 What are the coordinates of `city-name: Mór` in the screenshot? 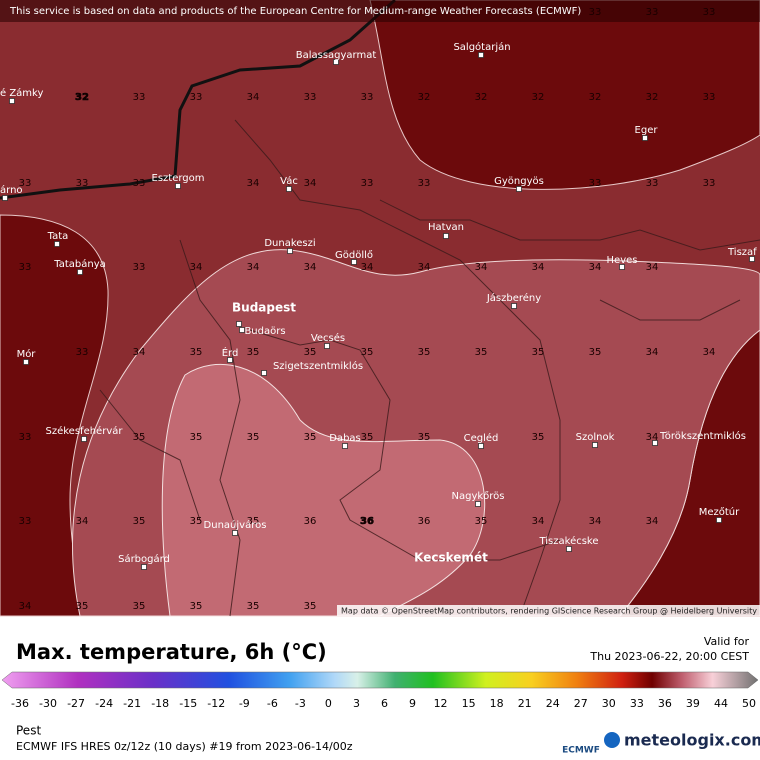 It's located at (27, 354).